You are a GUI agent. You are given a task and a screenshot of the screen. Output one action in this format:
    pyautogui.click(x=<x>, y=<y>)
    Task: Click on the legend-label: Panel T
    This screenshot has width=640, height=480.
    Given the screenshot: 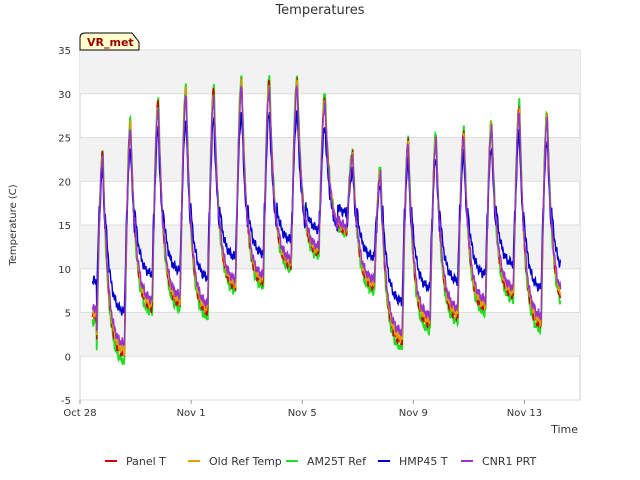 What is the action you would take?
    pyautogui.click(x=146, y=461)
    